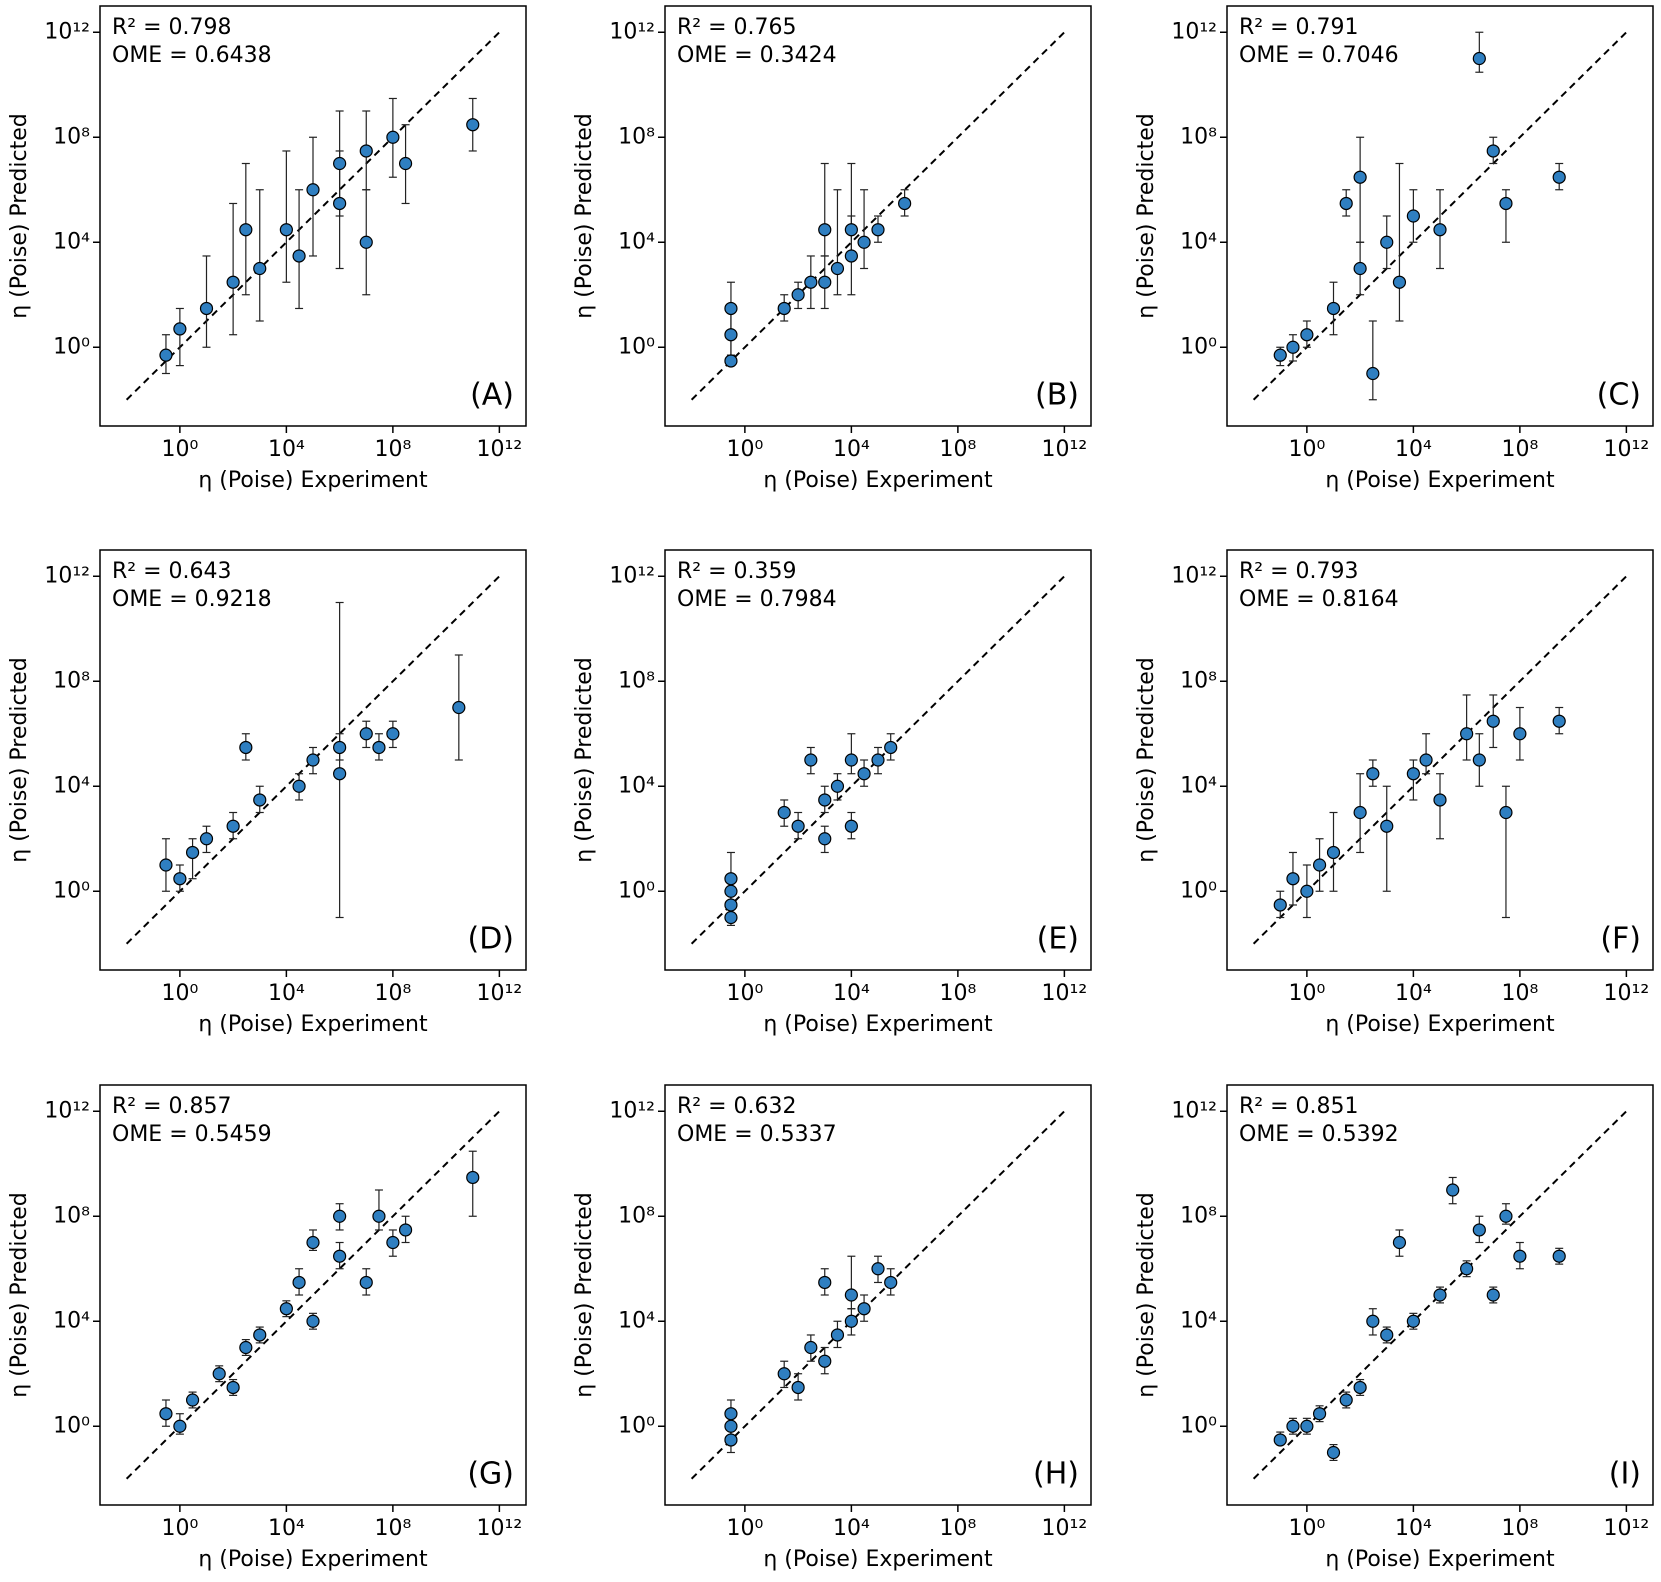 This screenshot has width=1661, height=1582. What do you see at coordinates (757, 1134) in the screenshot?
I see `annotation: OME = 0.5337` at bounding box center [757, 1134].